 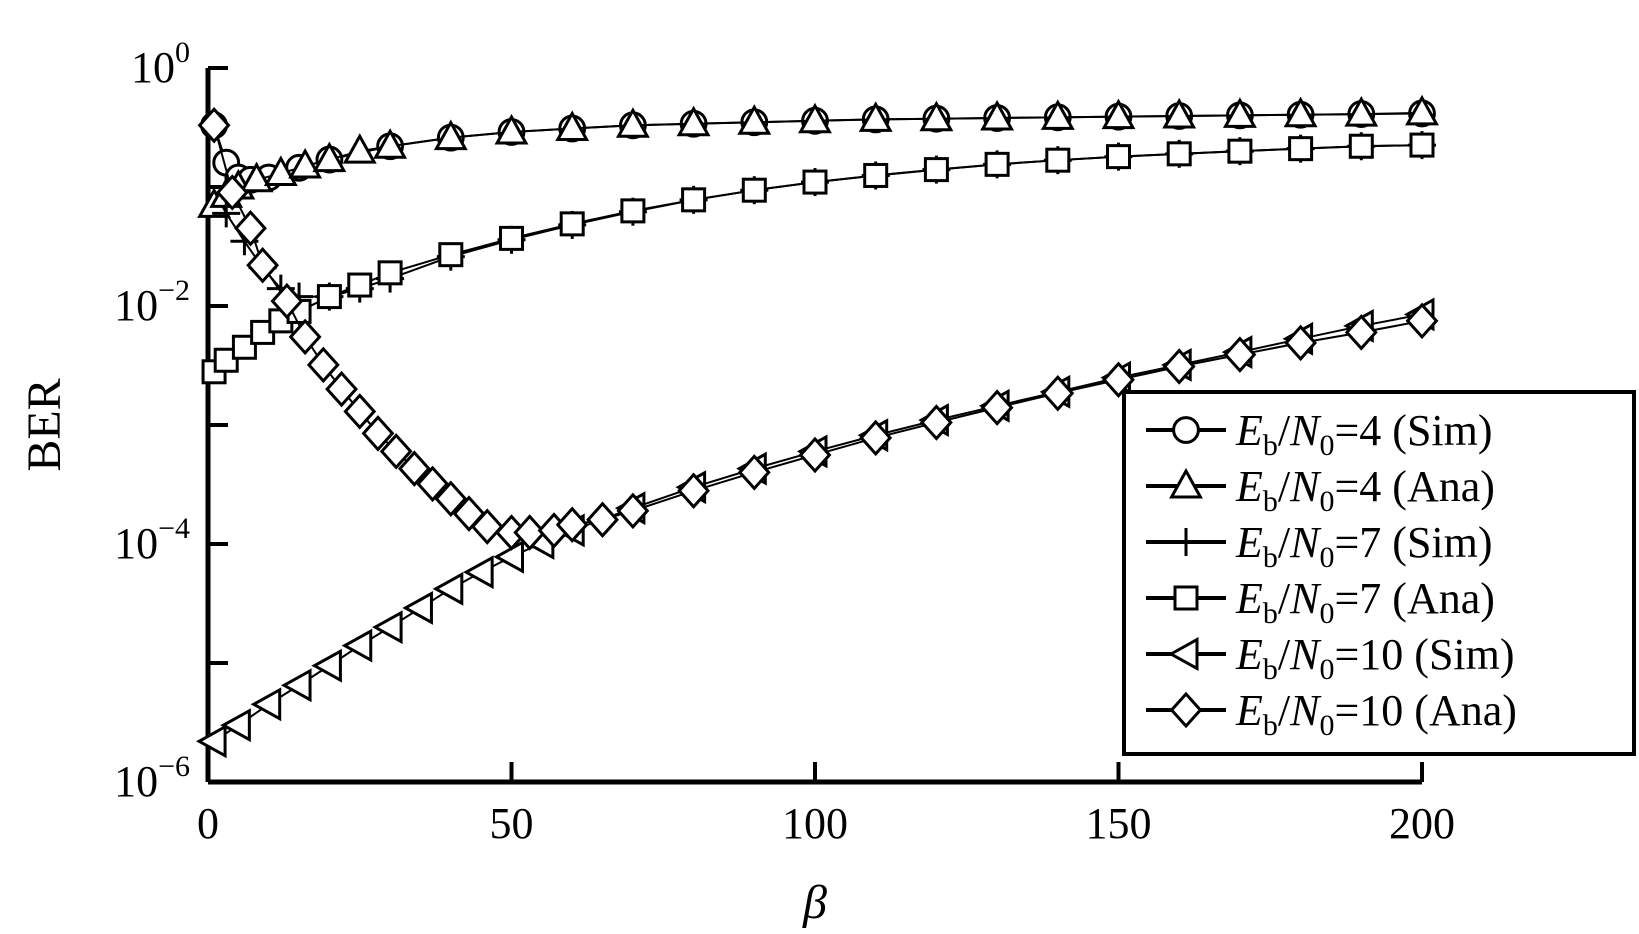 What do you see at coordinates (152, 302) in the screenshot?
I see `y-tick-label: 10⁻²` at bounding box center [152, 302].